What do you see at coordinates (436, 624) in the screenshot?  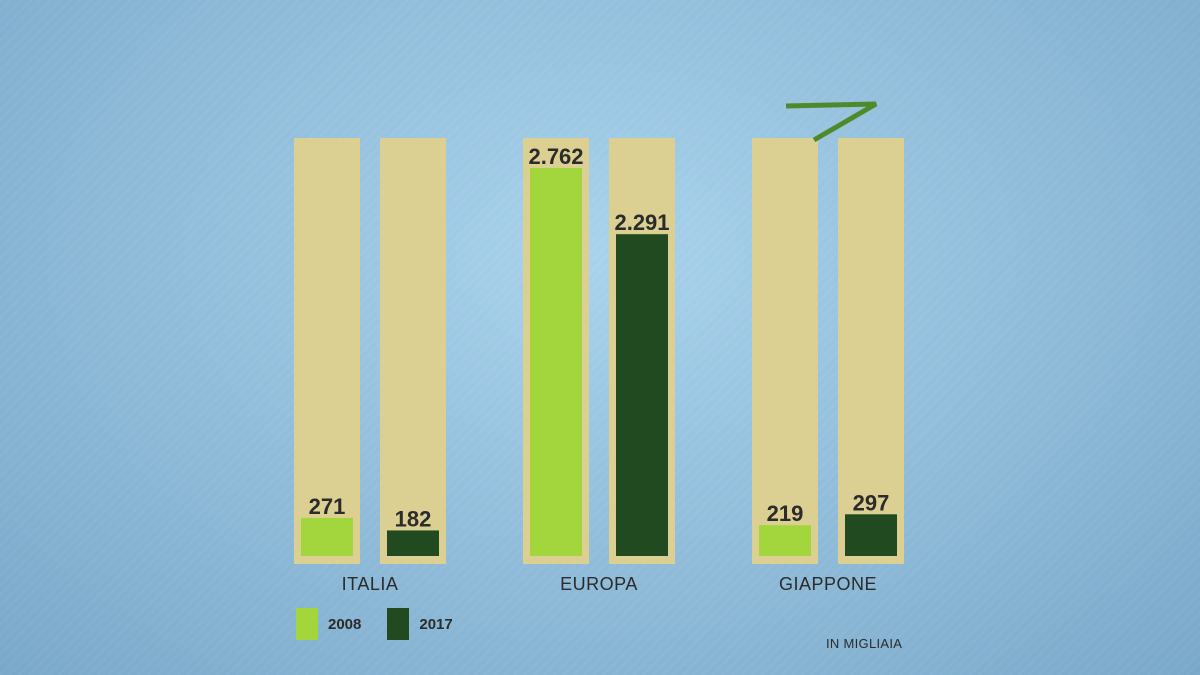 I see `legend-label-2017: 2017` at bounding box center [436, 624].